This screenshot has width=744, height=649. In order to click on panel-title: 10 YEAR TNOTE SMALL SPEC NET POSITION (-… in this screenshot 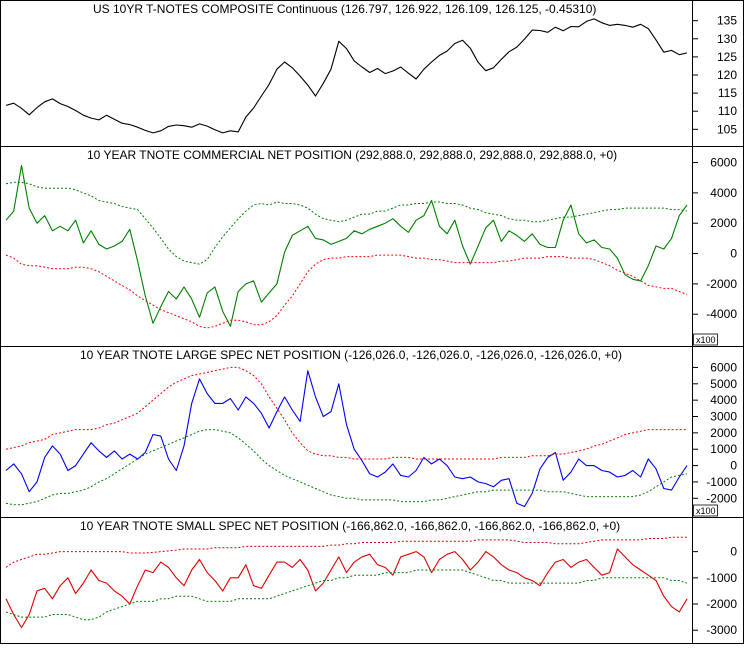, I will do `click(350, 526)`.